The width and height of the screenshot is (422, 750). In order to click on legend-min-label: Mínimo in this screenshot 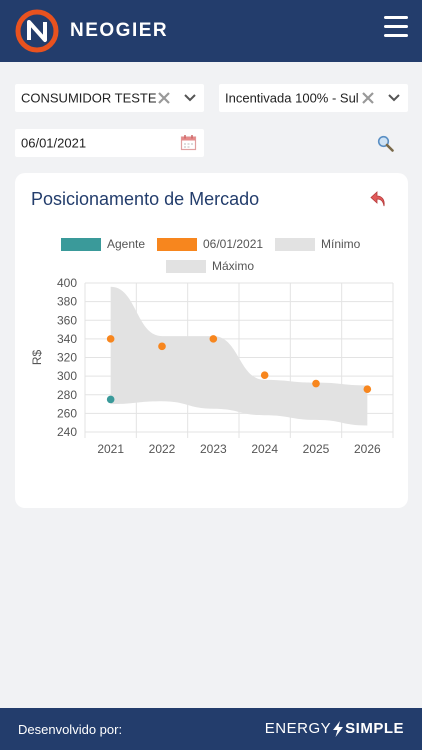, I will do `click(341, 244)`.